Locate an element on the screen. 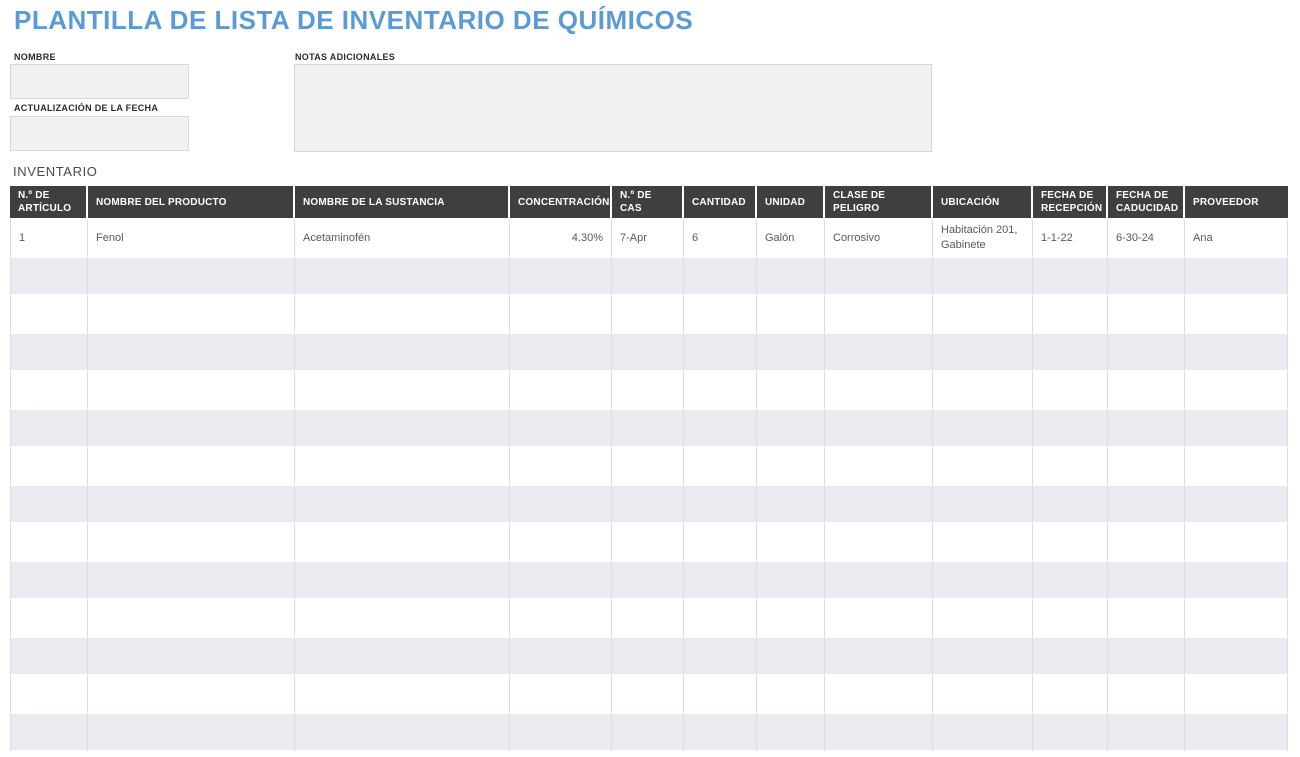  cell: Habitación 201, Gabinete is located at coordinates (983, 239).